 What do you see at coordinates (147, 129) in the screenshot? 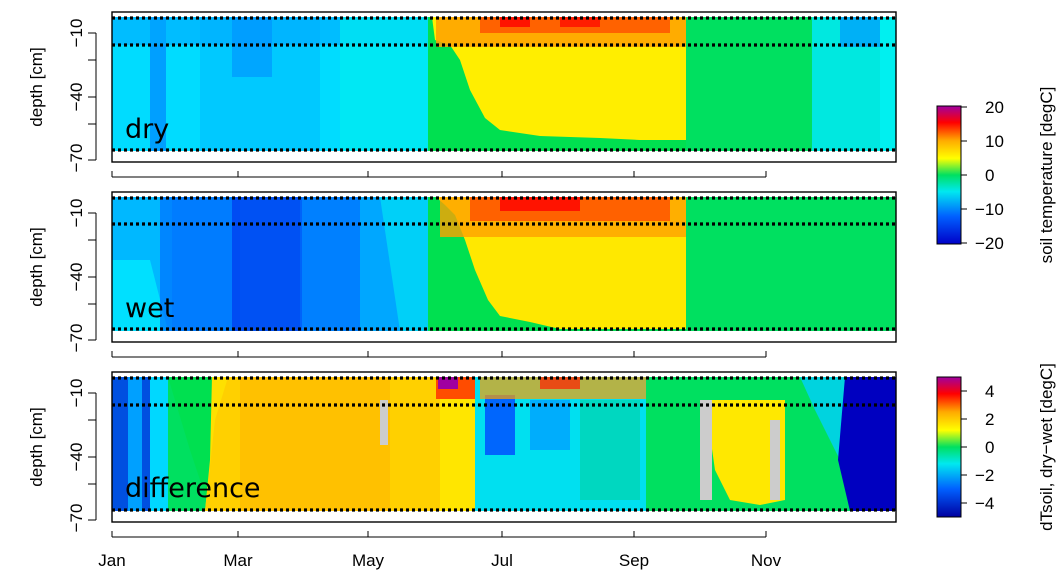
I see `panel-label-dry: dry` at bounding box center [147, 129].